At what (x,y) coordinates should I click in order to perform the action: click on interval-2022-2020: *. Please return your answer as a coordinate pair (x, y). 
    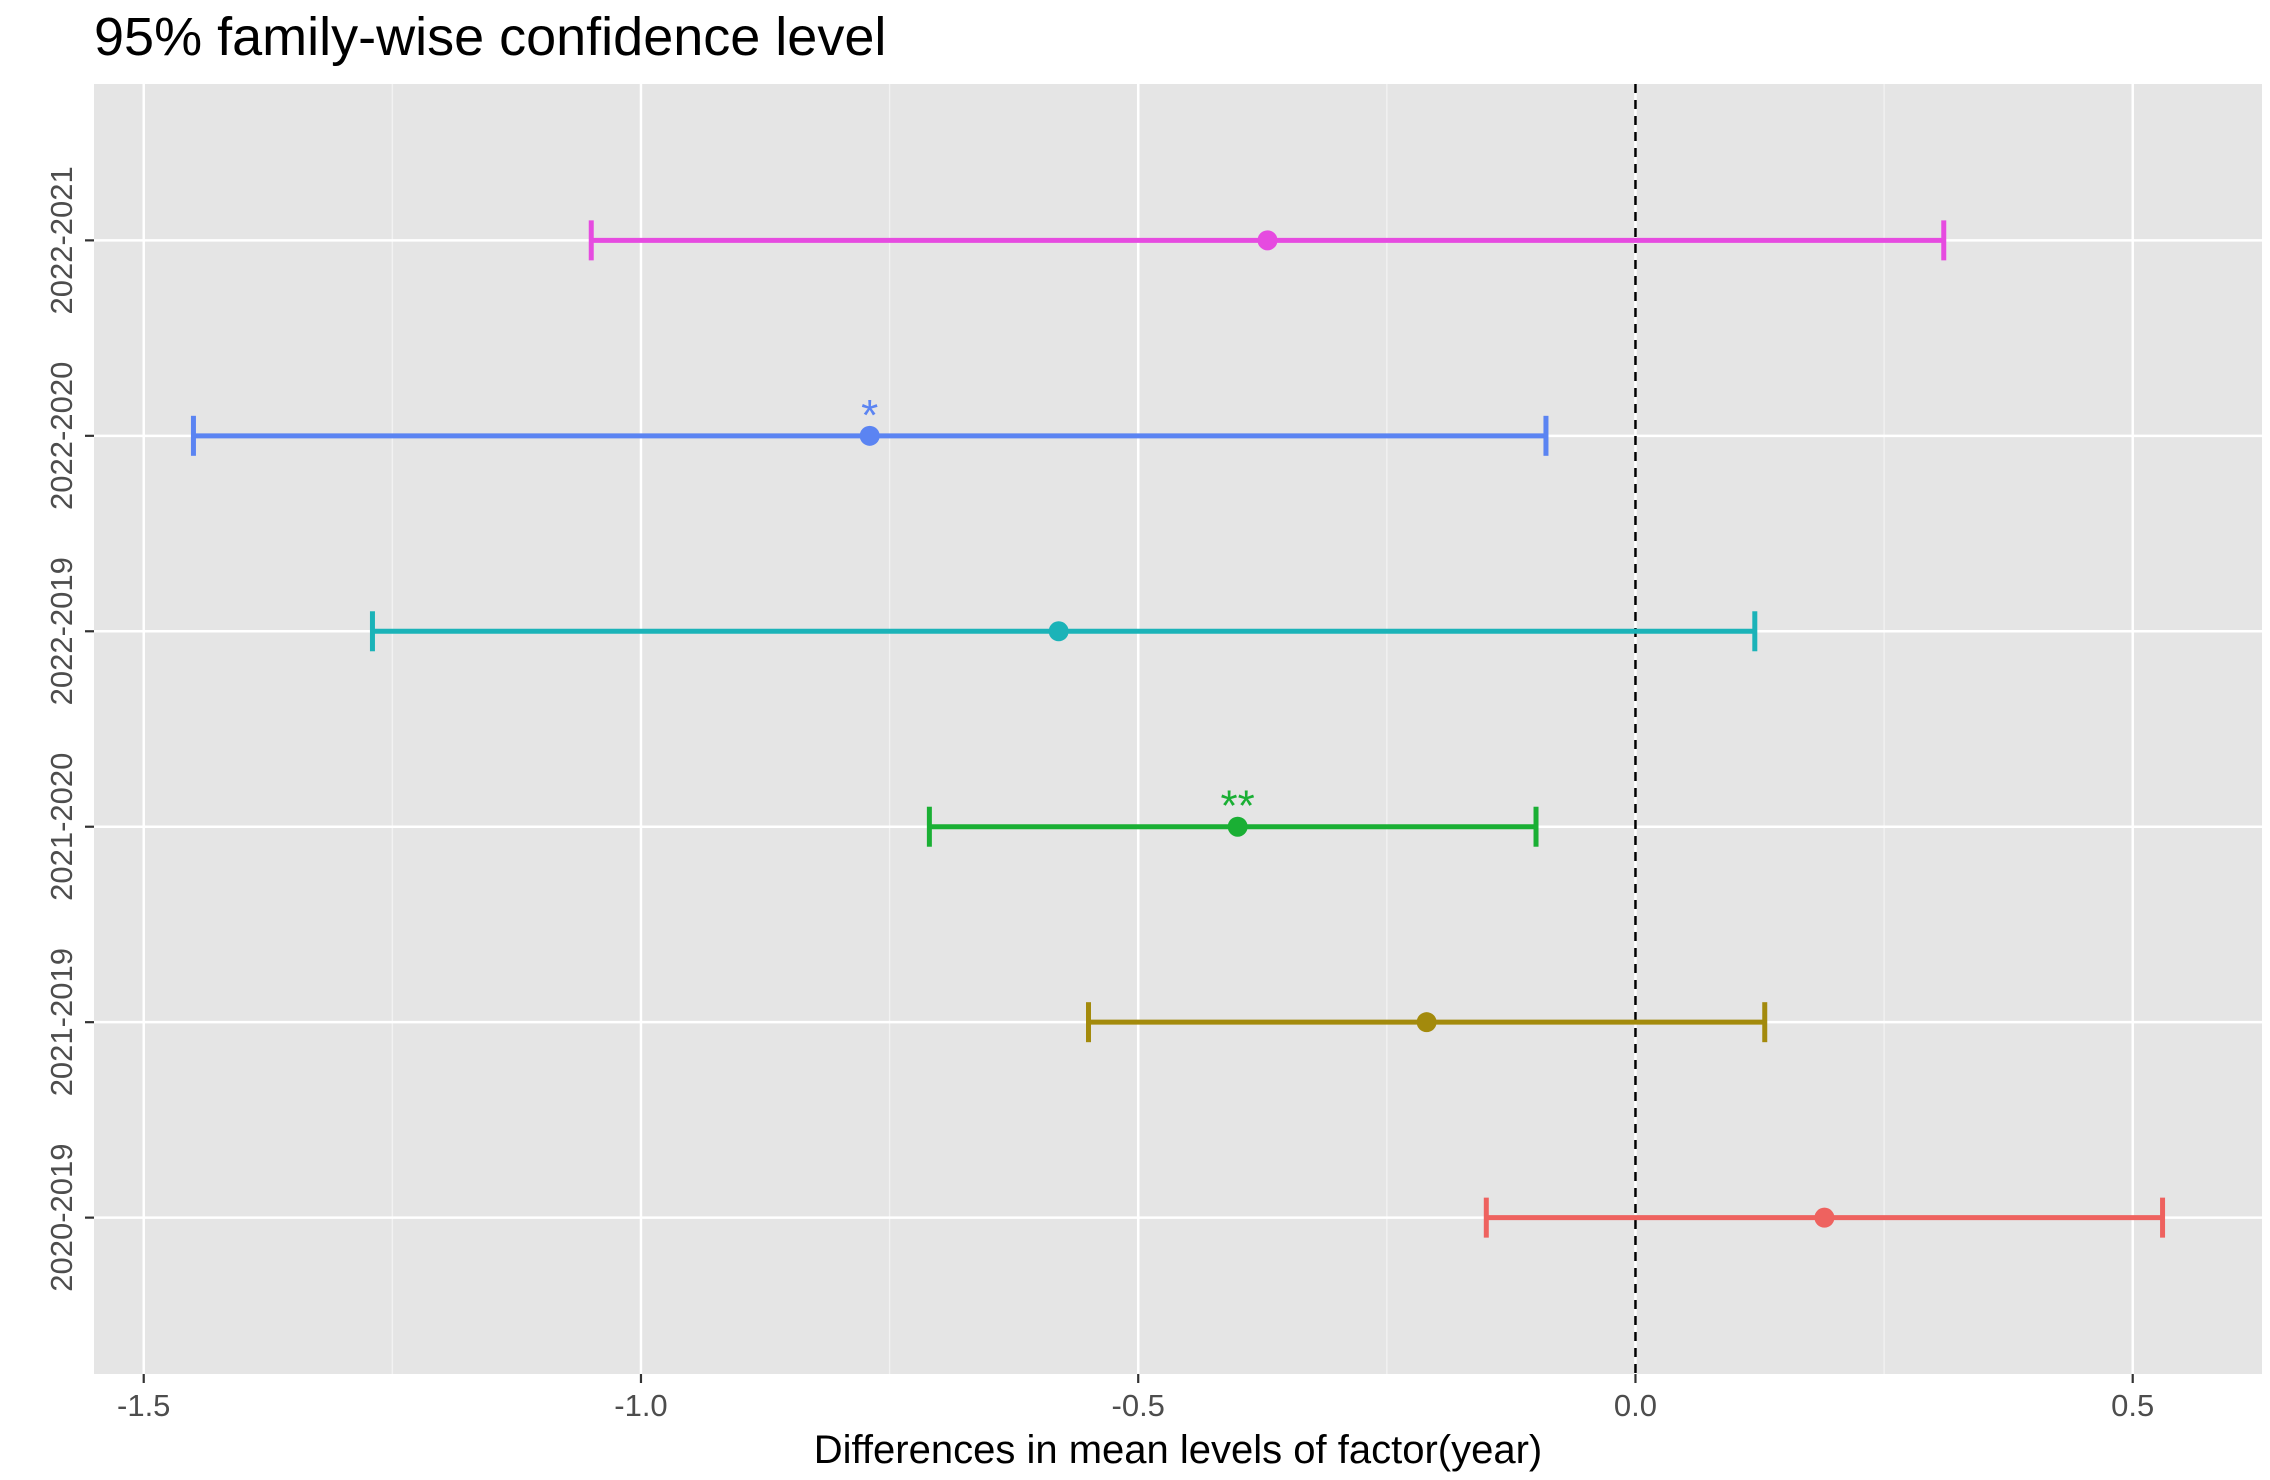
    Looking at the image, I should click on (869, 423).